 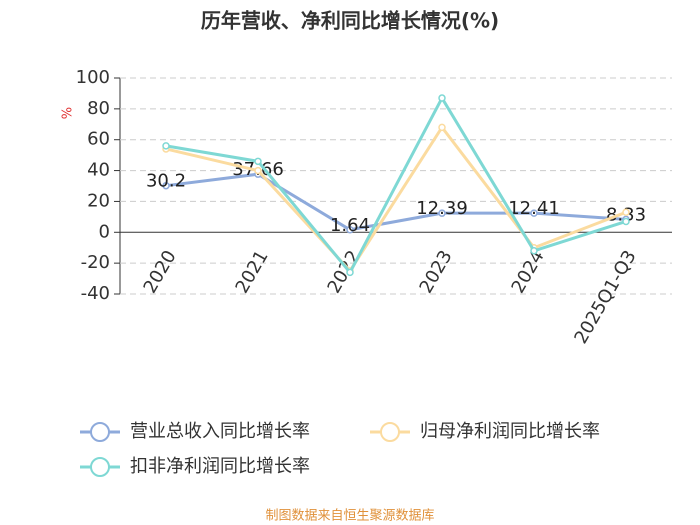 I want to click on y-tick-label: 0, so click(x=104, y=231).